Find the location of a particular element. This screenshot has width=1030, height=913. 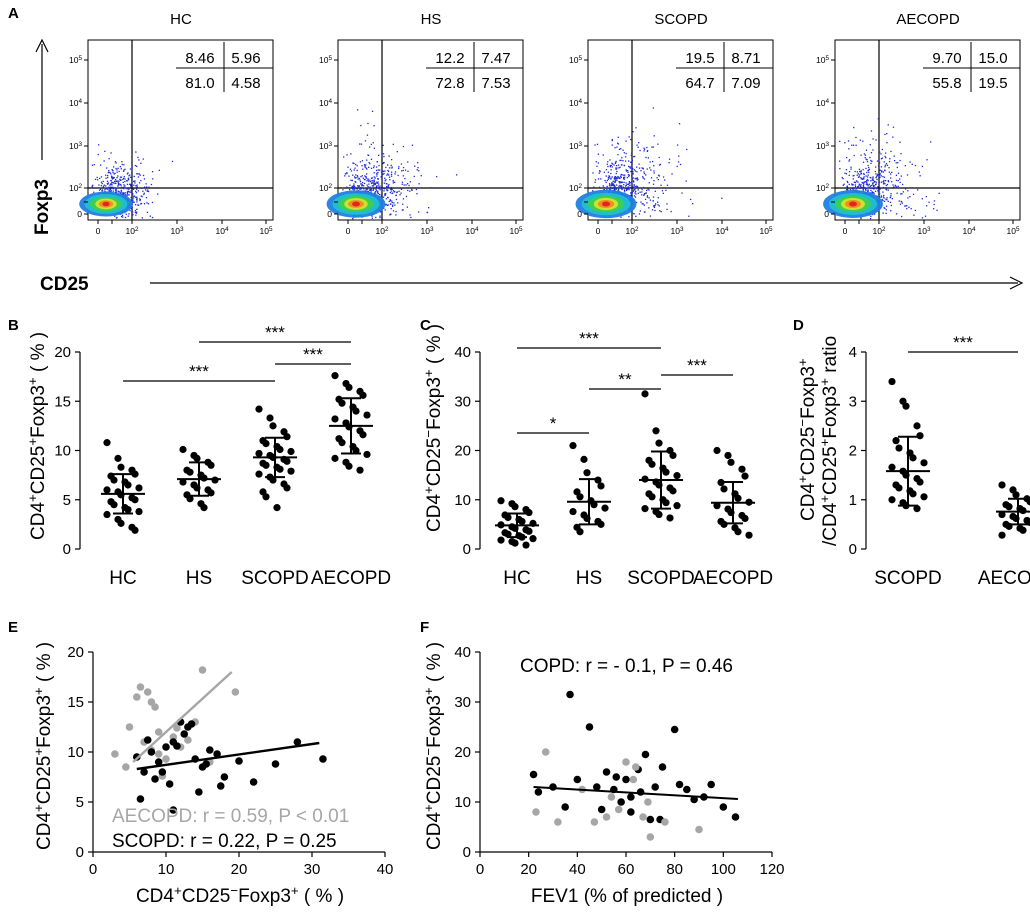

significance-label: * is located at coordinates (553, 423).